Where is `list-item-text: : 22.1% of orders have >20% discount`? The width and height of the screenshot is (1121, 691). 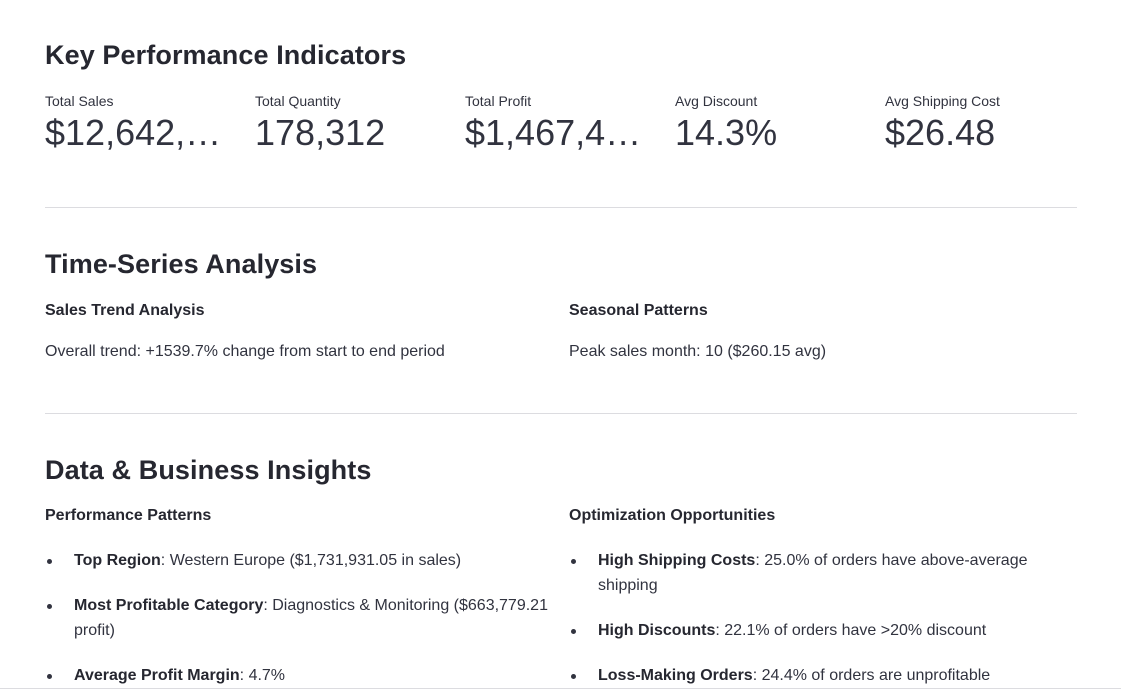
list-item-text: : 22.1% of orders have >20% discount is located at coordinates (851, 630).